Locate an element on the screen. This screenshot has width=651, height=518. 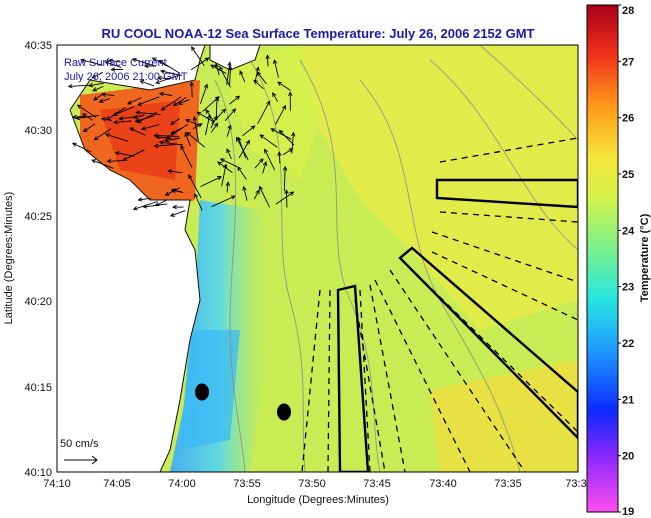
scale-label: 50 cm/s is located at coordinates (79, 444).